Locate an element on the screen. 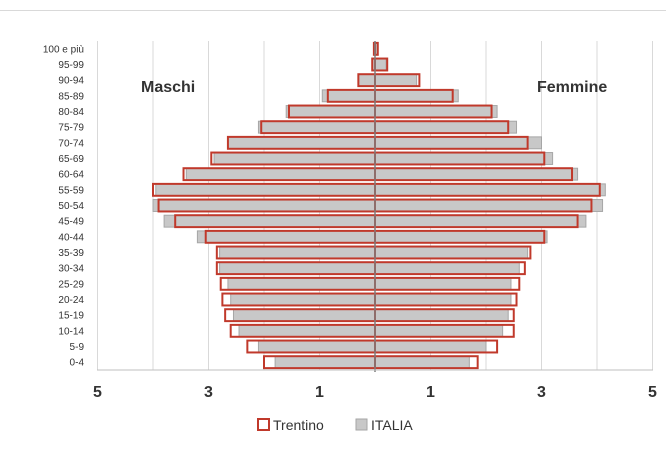 The width and height of the screenshot is (666, 456). y-tick-label: 95-99 is located at coordinates (71, 65).